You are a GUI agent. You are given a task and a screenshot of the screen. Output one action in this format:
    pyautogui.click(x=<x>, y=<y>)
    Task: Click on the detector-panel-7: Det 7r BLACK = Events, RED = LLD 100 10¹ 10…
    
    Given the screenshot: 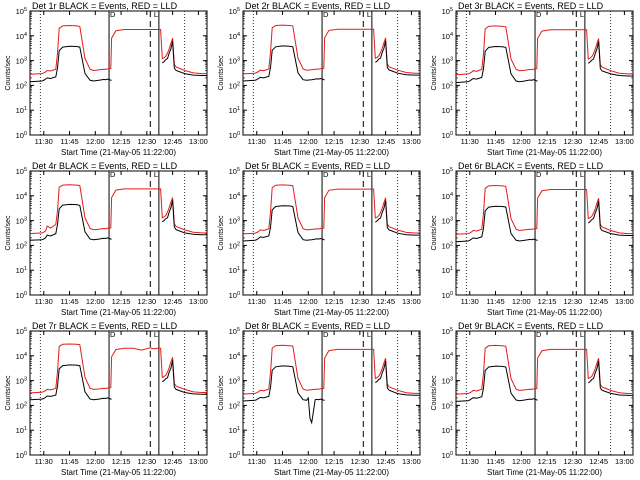 What is the action you would take?
    pyautogui.click(x=106, y=399)
    